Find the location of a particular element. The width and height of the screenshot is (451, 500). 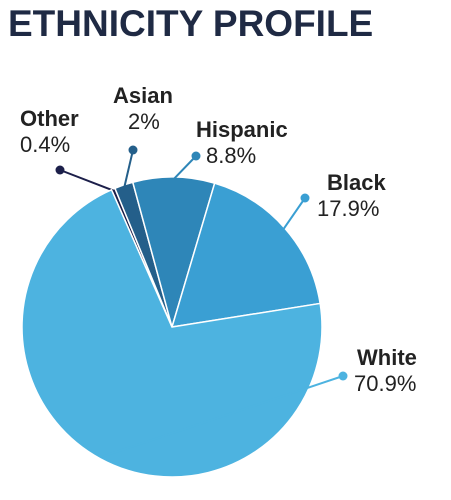

slice-value: 0.4% is located at coordinates (45, 144).